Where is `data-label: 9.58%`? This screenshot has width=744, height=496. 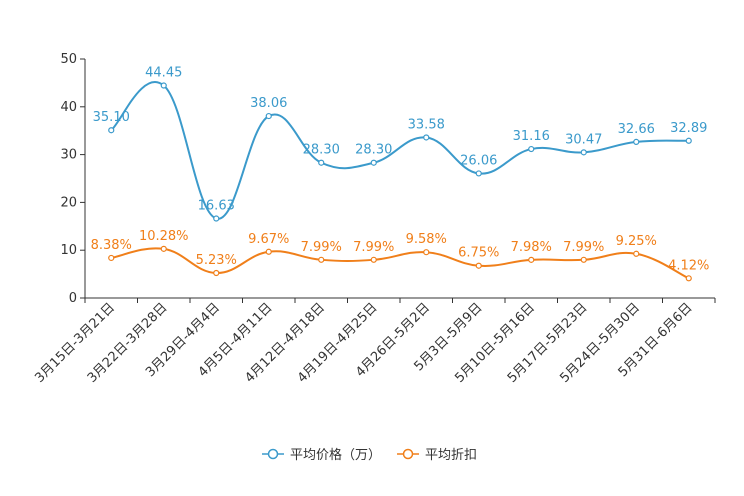 data-label: 9.58% is located at coordinates (426, 239).